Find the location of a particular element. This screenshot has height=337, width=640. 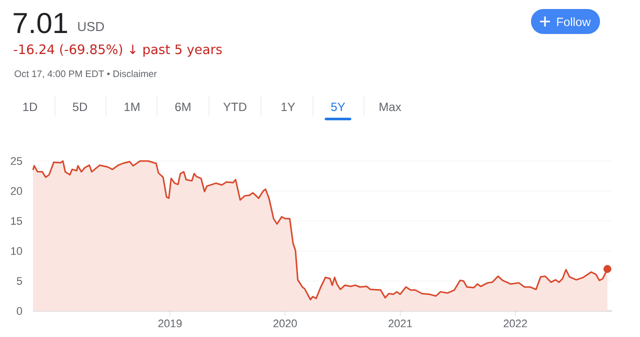

y-tick-label: 10 is located at coordinates (16, 251).